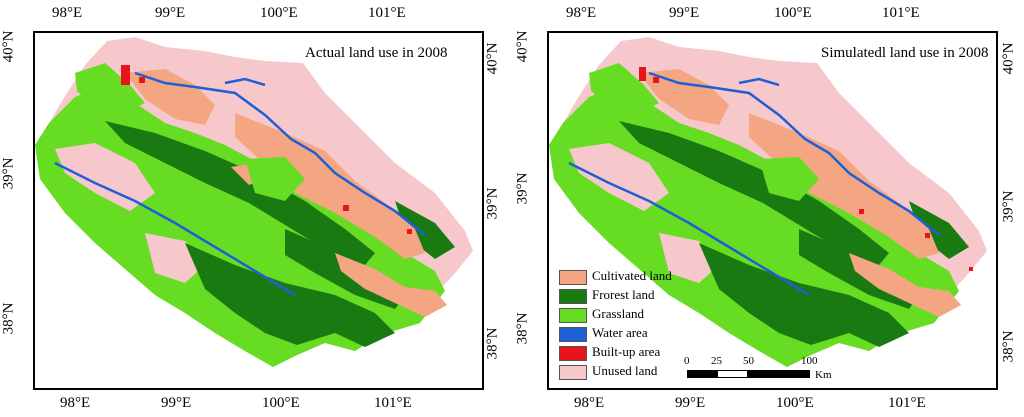  Describe the element at coordinates (176, 403) in the screenshot. I see `left-bottom-tick-99: 99°E` at that location.